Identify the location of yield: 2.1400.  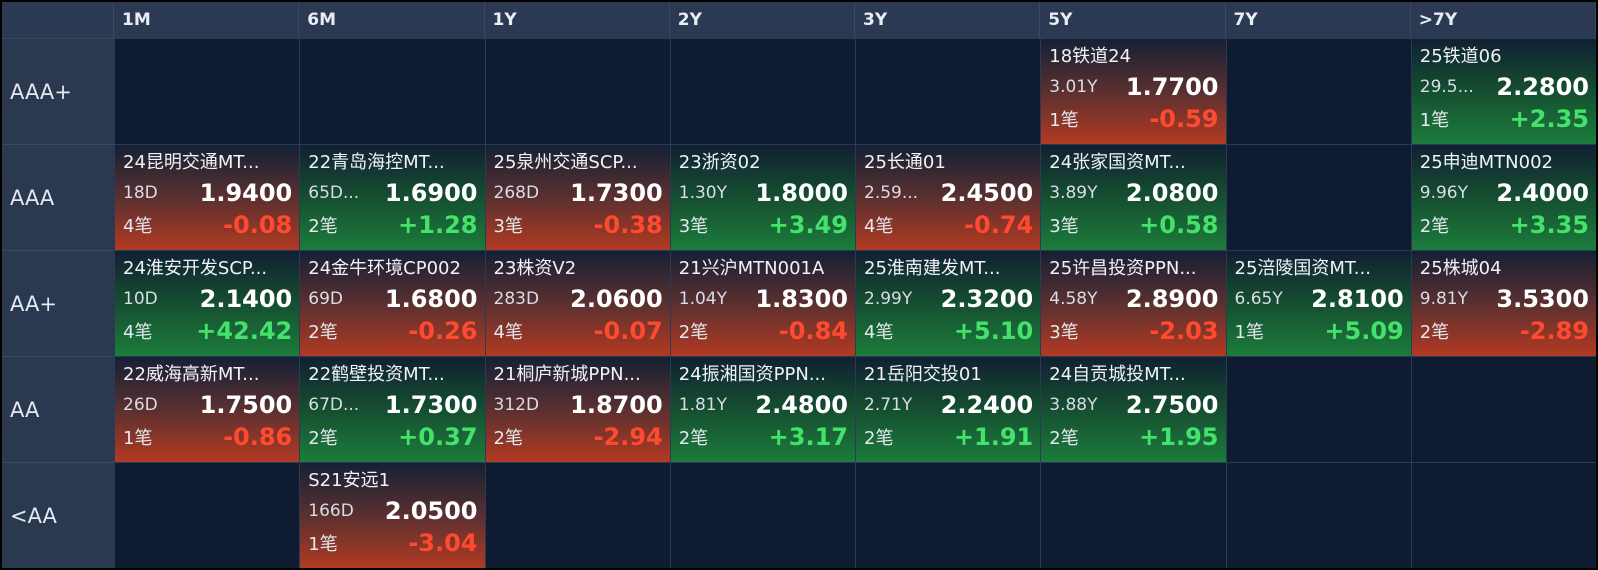
(246, 299).